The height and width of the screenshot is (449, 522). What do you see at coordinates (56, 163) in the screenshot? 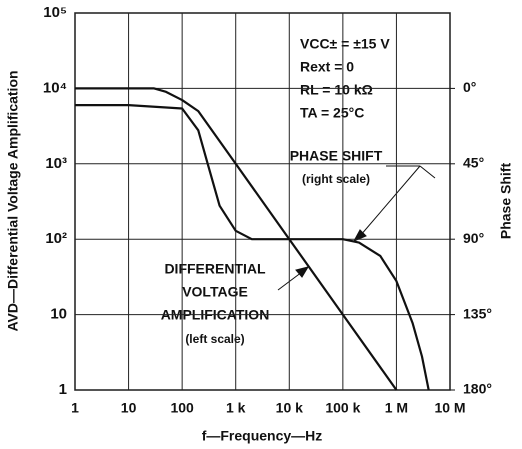
I see `y-tick-label: 10³` at bounding box center [56, 163].